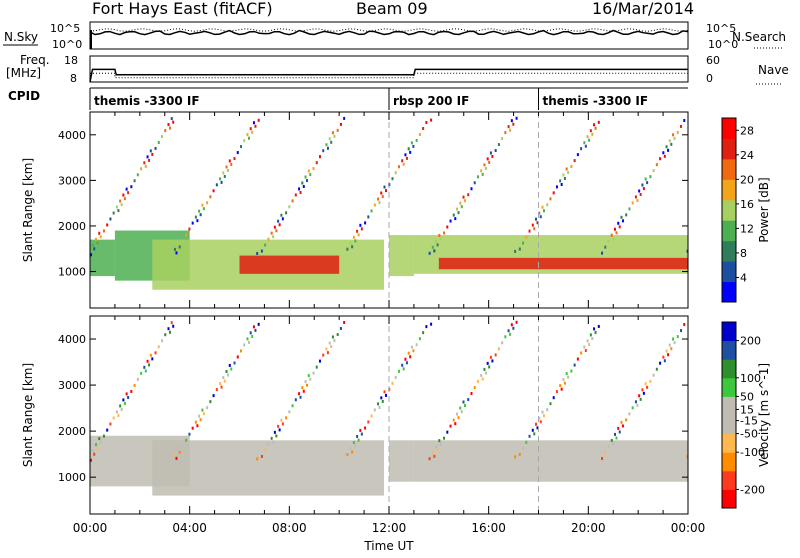 This screenshot has height=558, width=800. I want to click on colorbar-tick-label: 12, so click(747, 228).